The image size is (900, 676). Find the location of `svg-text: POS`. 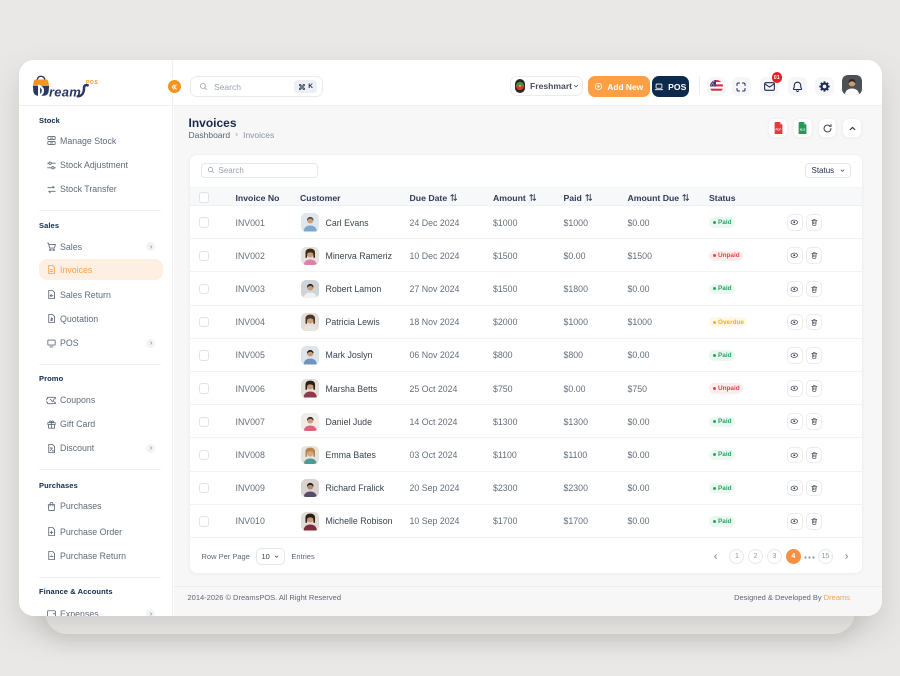

svg-text: POS is located at coordinates (92, 83).